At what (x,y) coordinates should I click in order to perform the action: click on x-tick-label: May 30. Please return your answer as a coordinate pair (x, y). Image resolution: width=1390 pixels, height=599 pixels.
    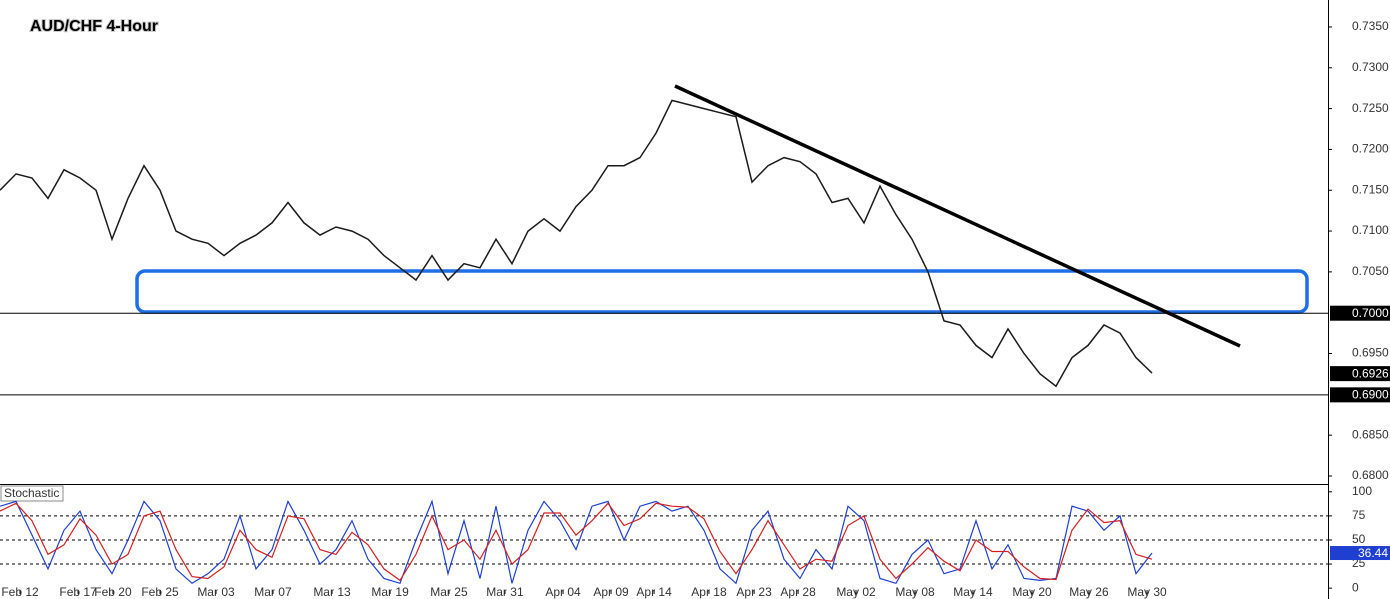
    Looking at the image, I should click on (1147, 592).